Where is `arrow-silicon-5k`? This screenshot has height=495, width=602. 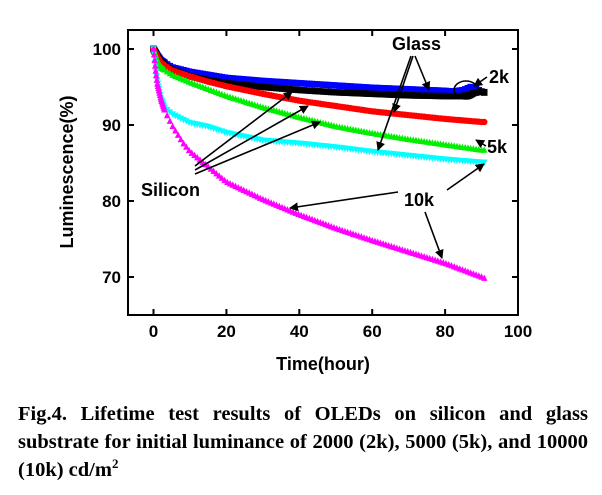
arrow-silicon-5k is located at coordinates (251, 138).